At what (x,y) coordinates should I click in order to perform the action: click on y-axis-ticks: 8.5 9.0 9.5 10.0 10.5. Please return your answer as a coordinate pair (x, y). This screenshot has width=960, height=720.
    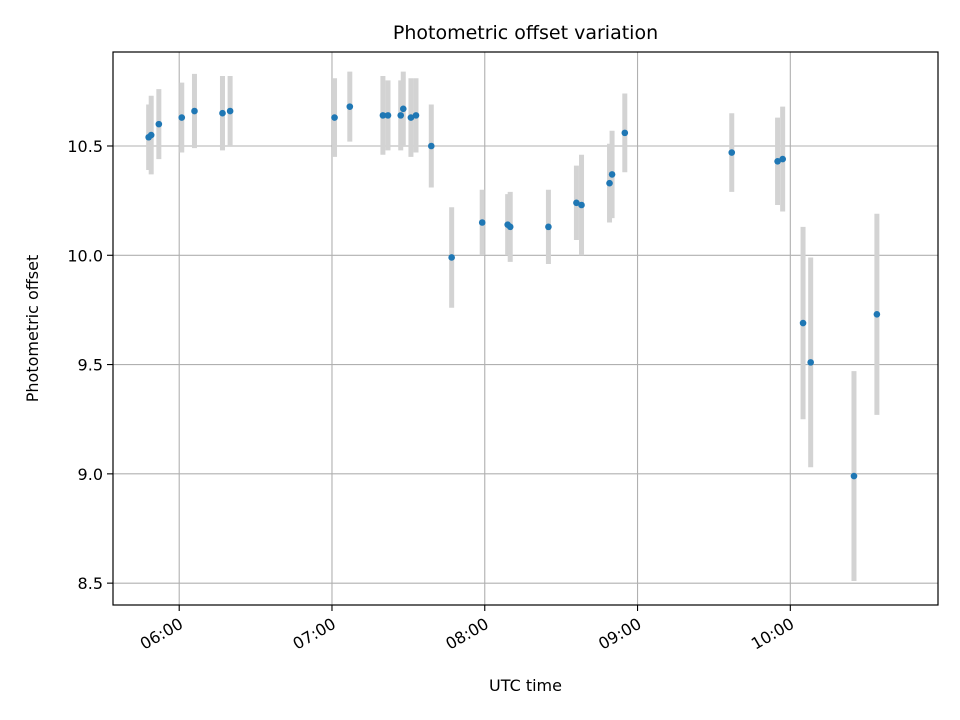
    Looking at the image, I should click on (90, 365).